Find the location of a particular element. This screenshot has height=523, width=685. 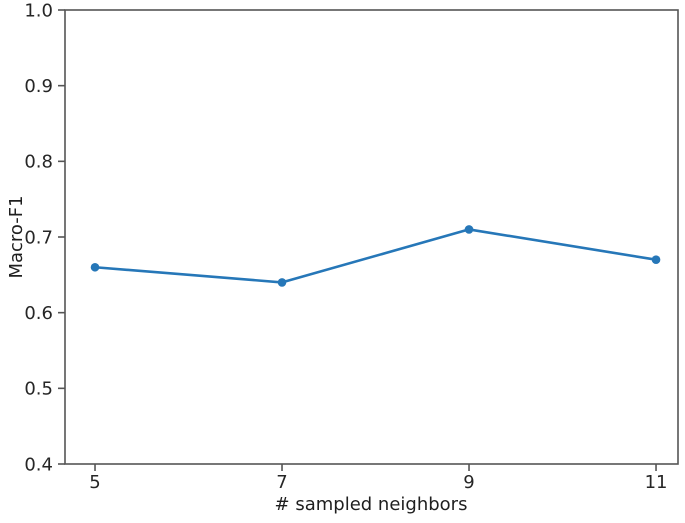

y-tick-label: 0.9 is located at coordinates (38, 86).